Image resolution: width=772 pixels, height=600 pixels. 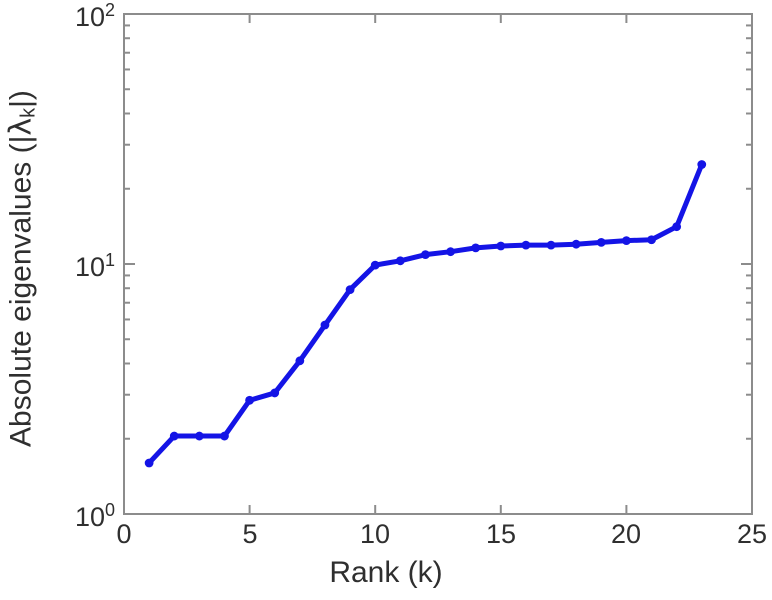 What do you see at coordinates (626, 534) in the screenshot?
I see `x-tick-label-4: 20` at bounding box center [626, 534].